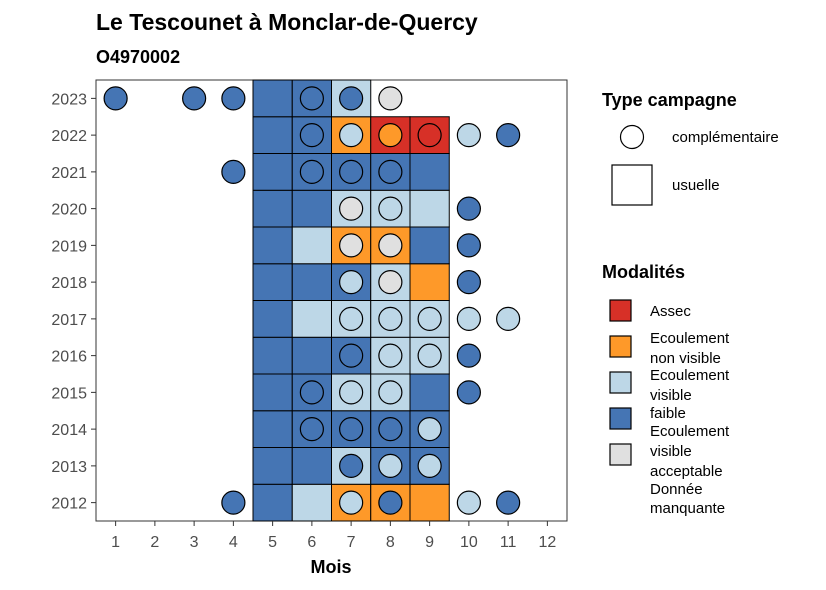  I want to click on legend-key-ecoulement_visible_acceptable, so click(620, 418).